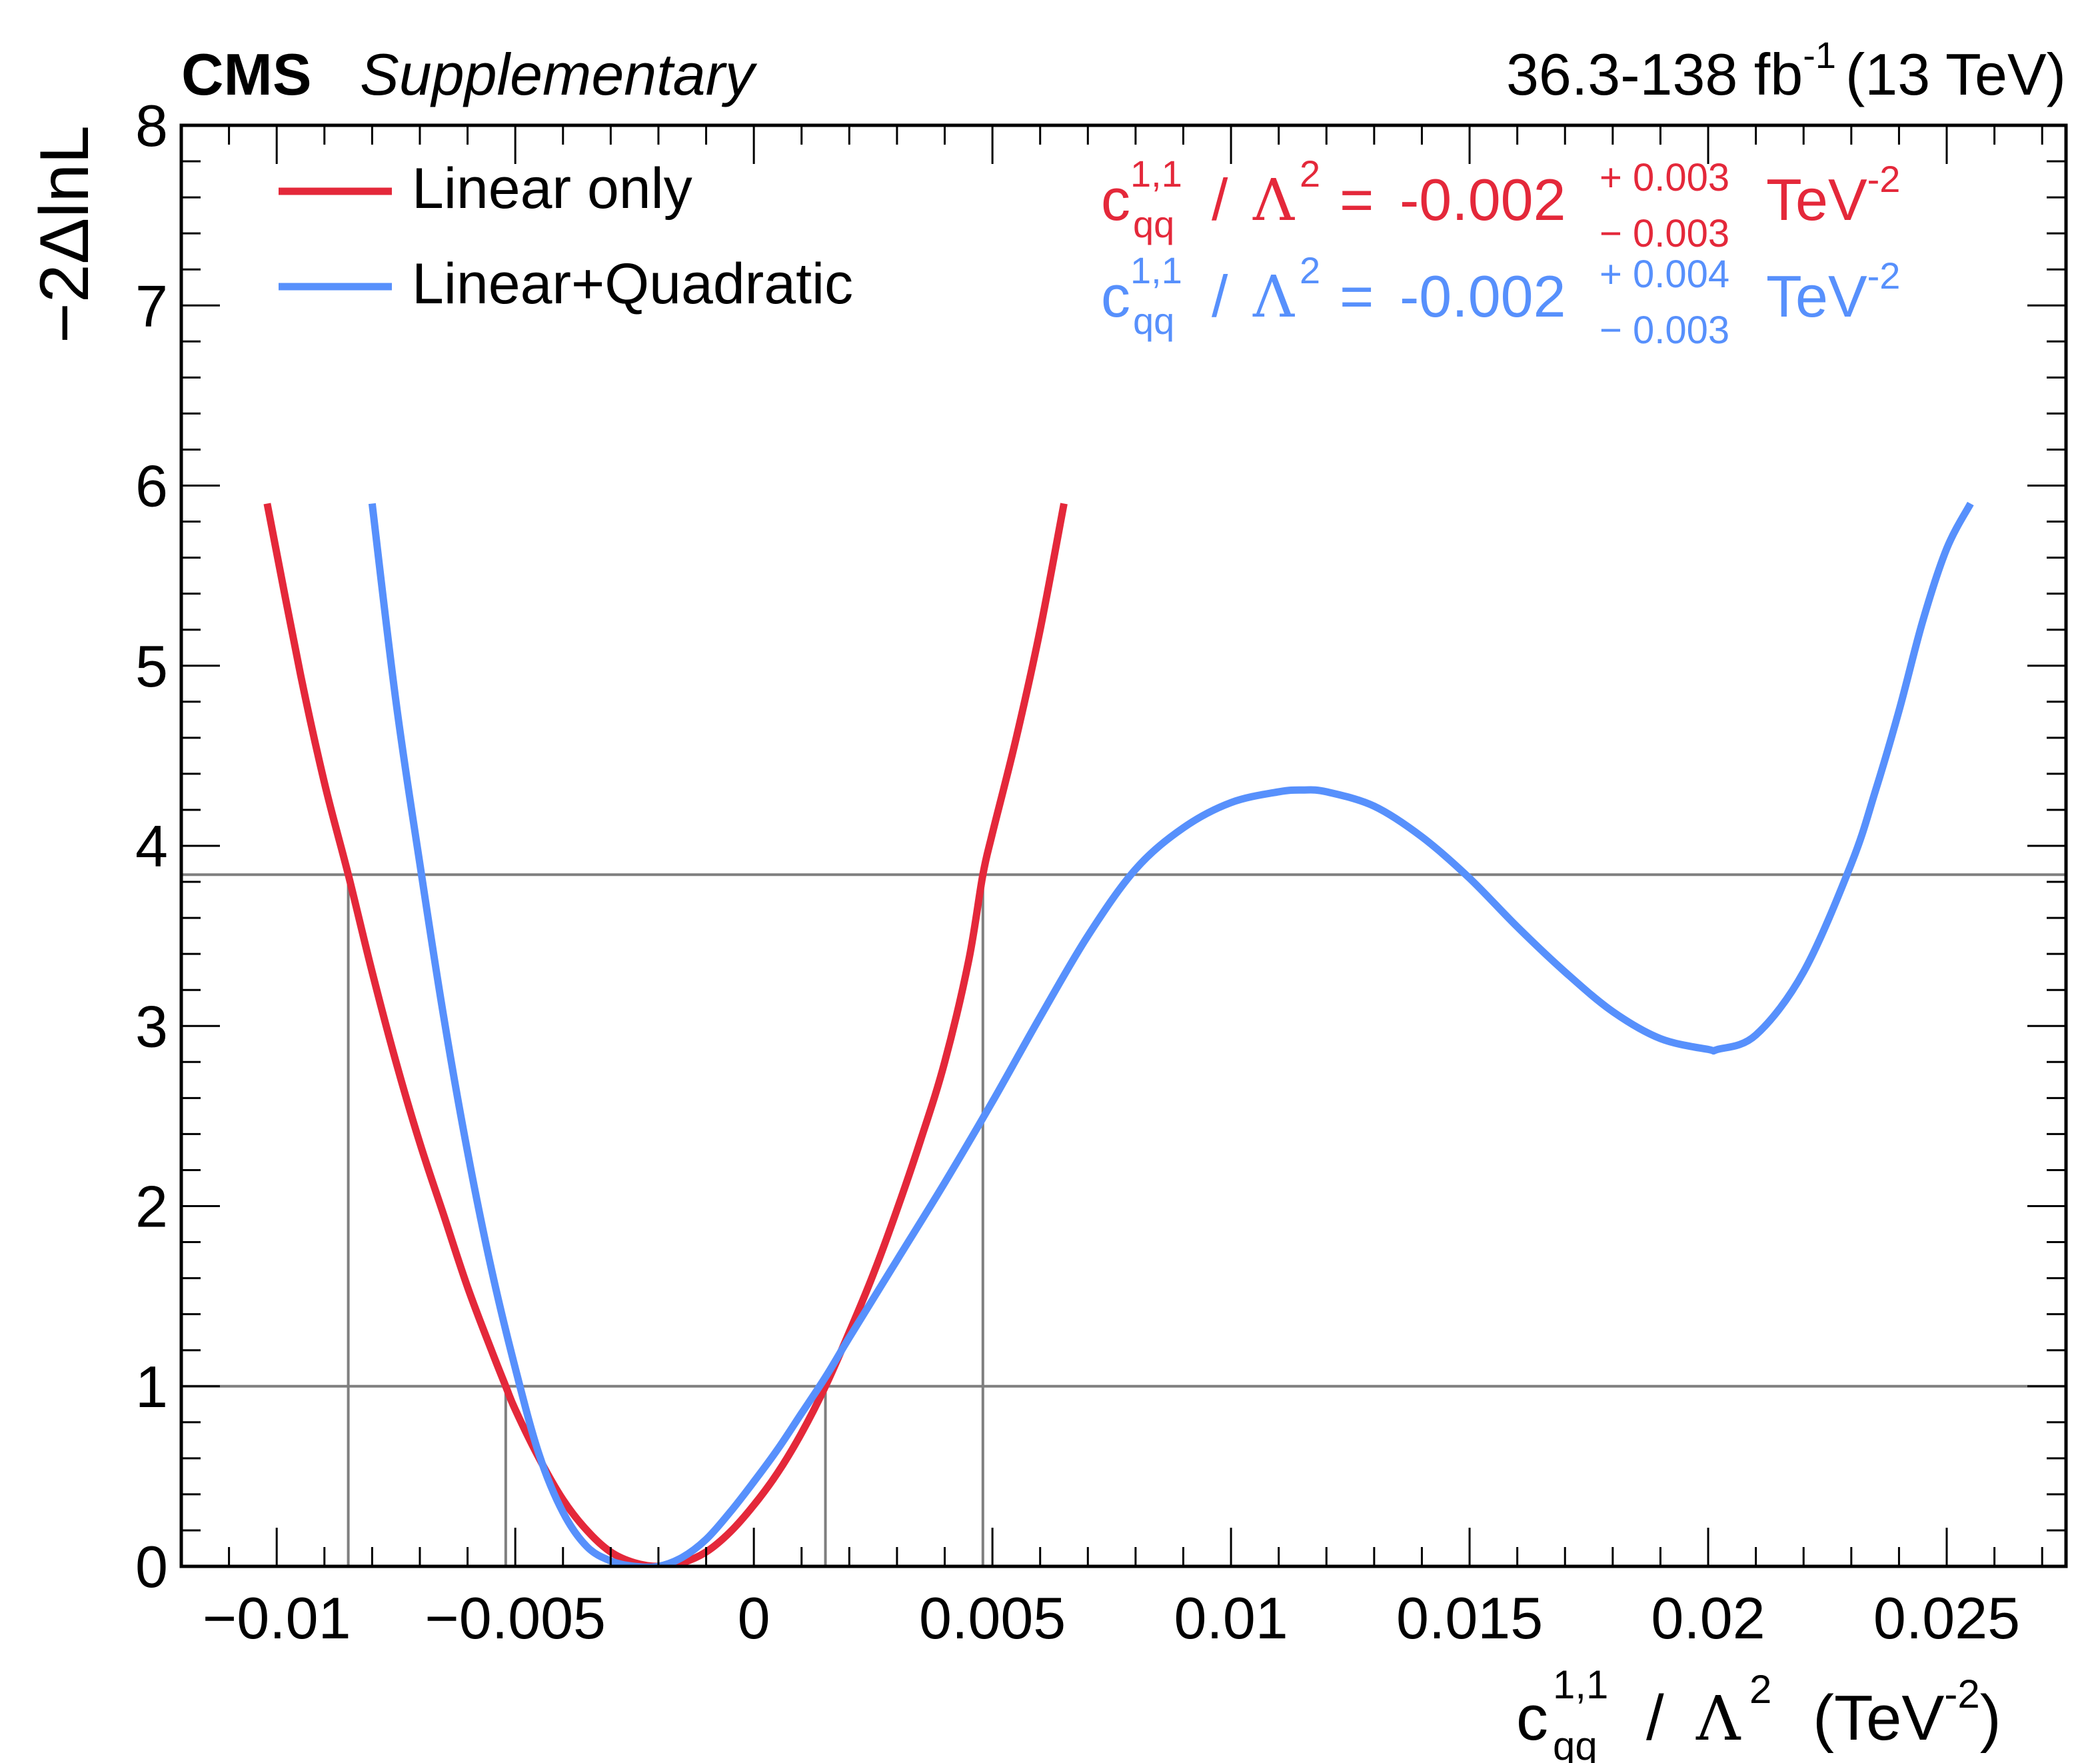 This screenshot has width=2100, height=1763. What do you see at coordinates (1664, 178) in the screenshot?
I see `result-linear-err-up: + 0.003` at bounding box center [1664, 178].